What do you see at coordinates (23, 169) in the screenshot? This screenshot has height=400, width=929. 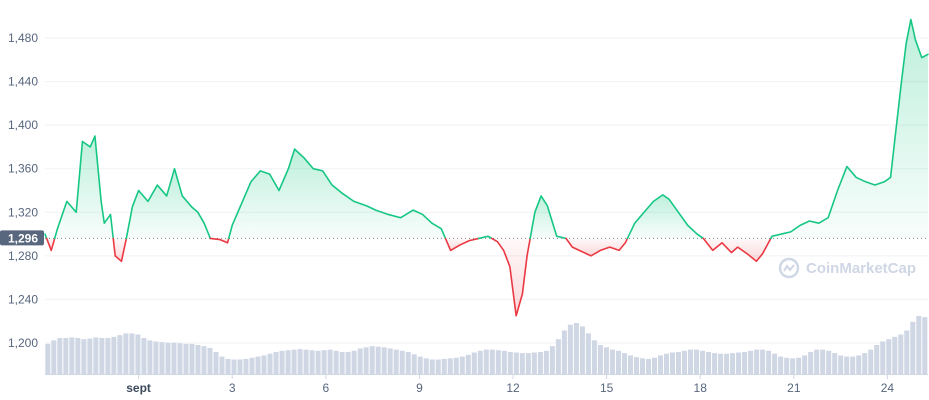 I see `y-tick-label: 1,360` at bounding box center [23, 169].